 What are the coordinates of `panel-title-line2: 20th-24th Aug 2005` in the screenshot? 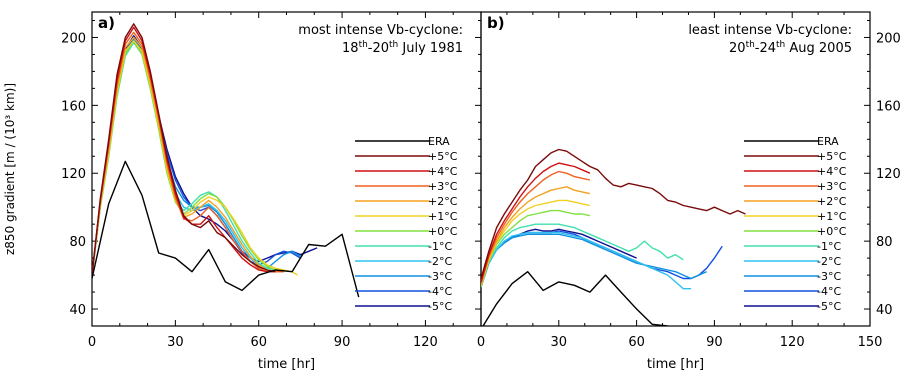 It's located at (790, 48).